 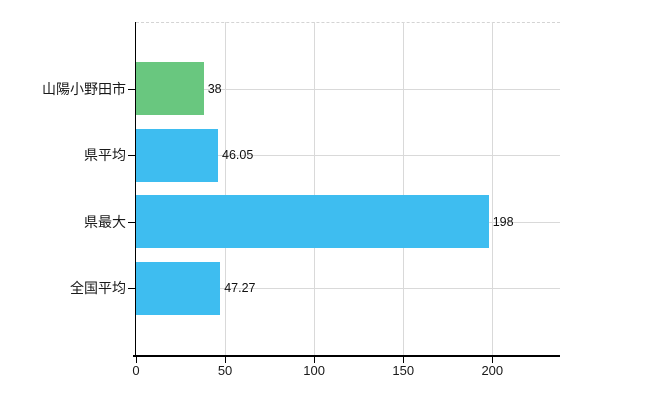 What do you see at coordinates (403, 370) in the screenshot?
I see `x-tick-label: 150` at bounding box center [403, 370].